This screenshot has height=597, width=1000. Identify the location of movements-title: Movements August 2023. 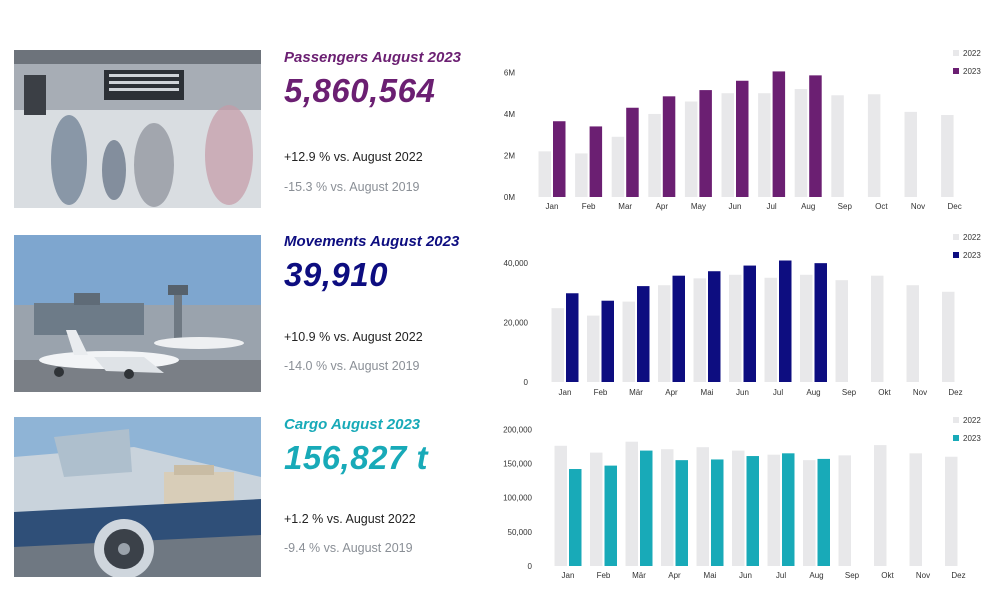
(372, 241).